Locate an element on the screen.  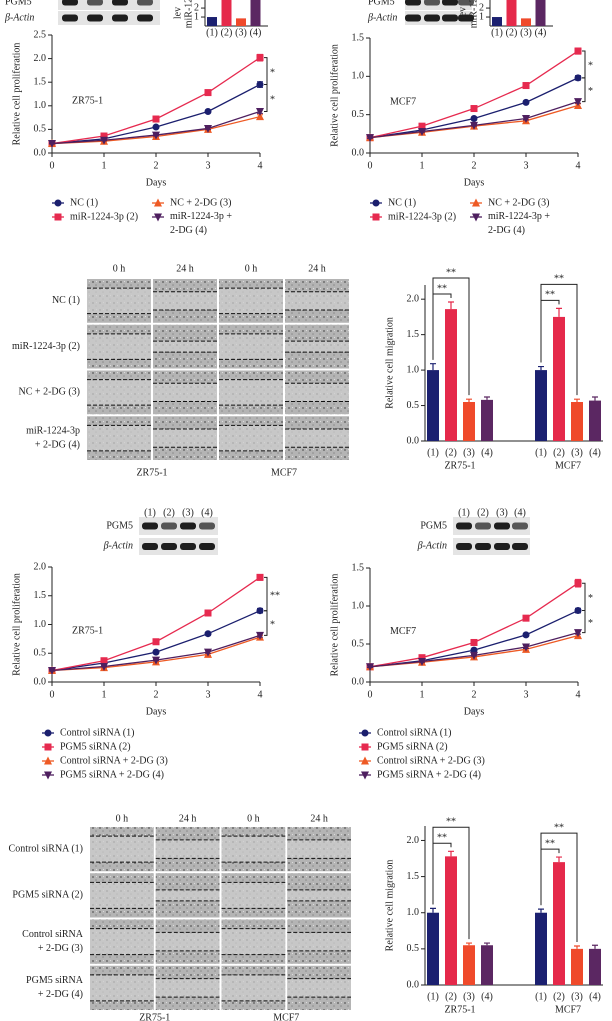
row-label: PGM5 siRNA is located at coordinates (55, 980).